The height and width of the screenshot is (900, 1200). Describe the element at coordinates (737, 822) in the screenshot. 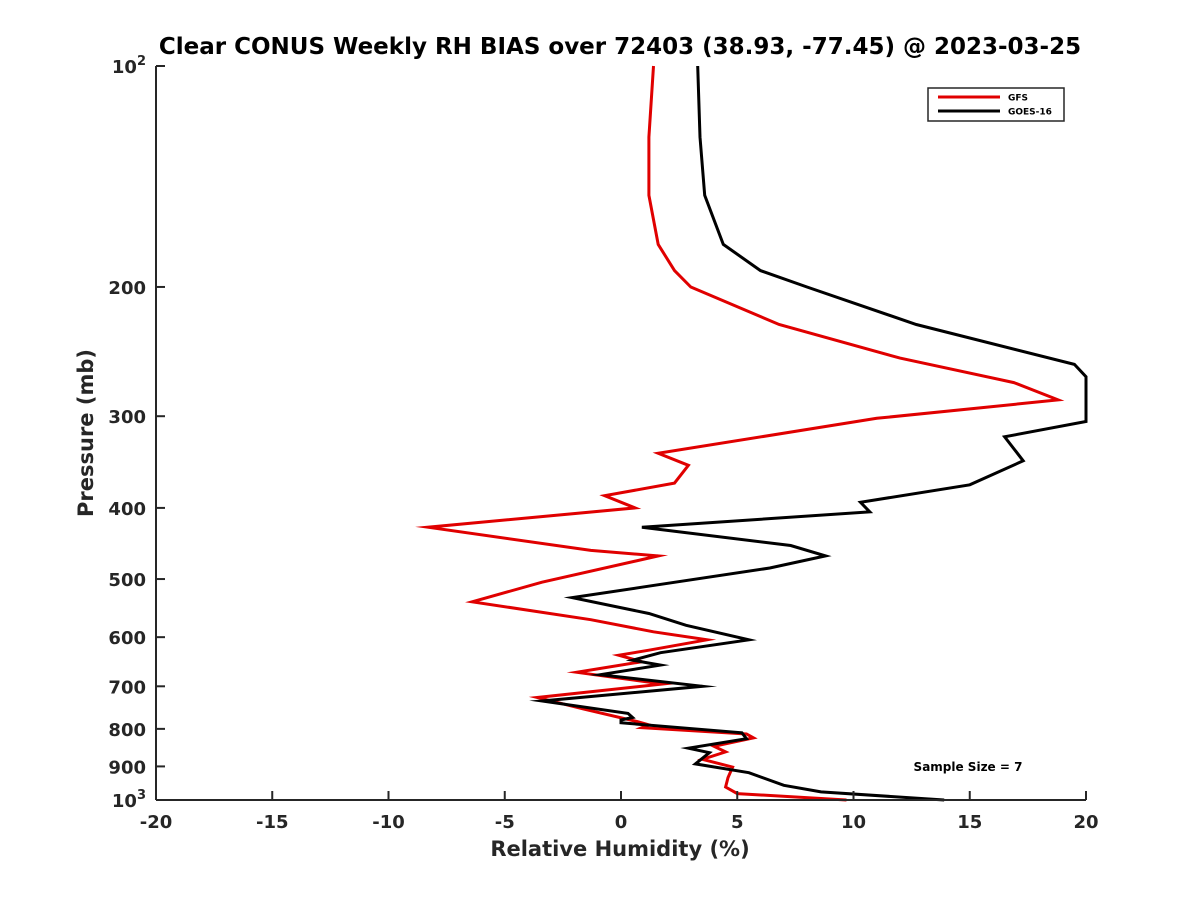

I see `x-tick-label: 5` at that location.